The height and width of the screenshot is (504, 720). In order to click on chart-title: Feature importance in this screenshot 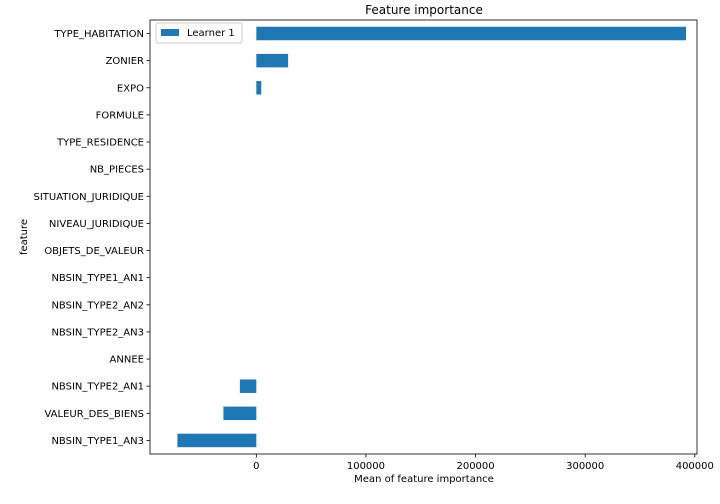, I will do `click(424, 10)`.